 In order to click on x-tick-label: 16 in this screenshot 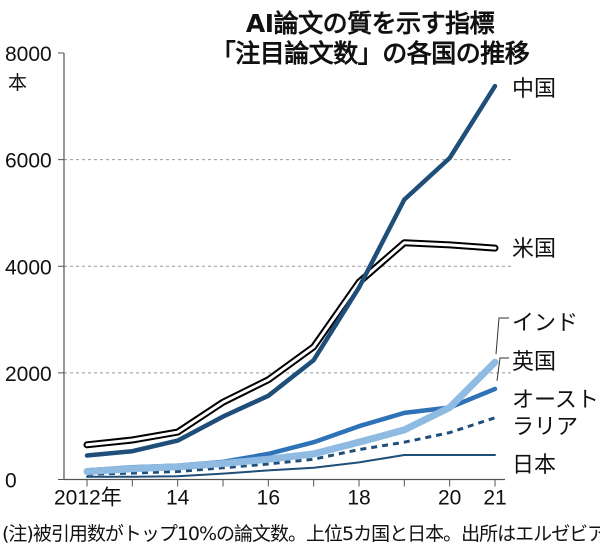, I will do `click(268, 498)`.